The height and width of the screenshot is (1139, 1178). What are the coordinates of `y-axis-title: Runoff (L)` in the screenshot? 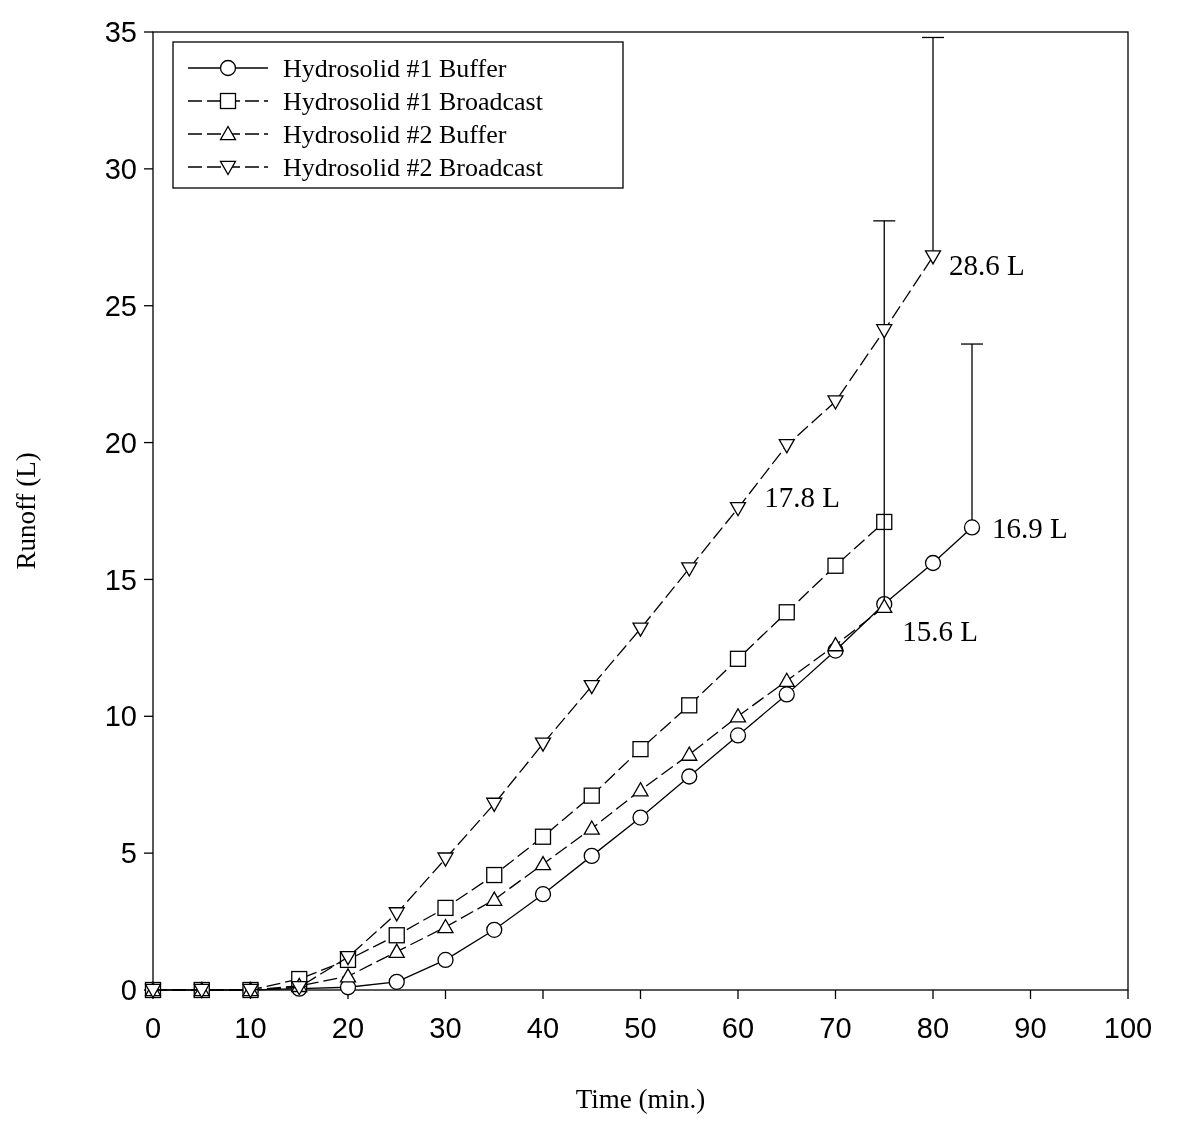 It's located at (26, 511).